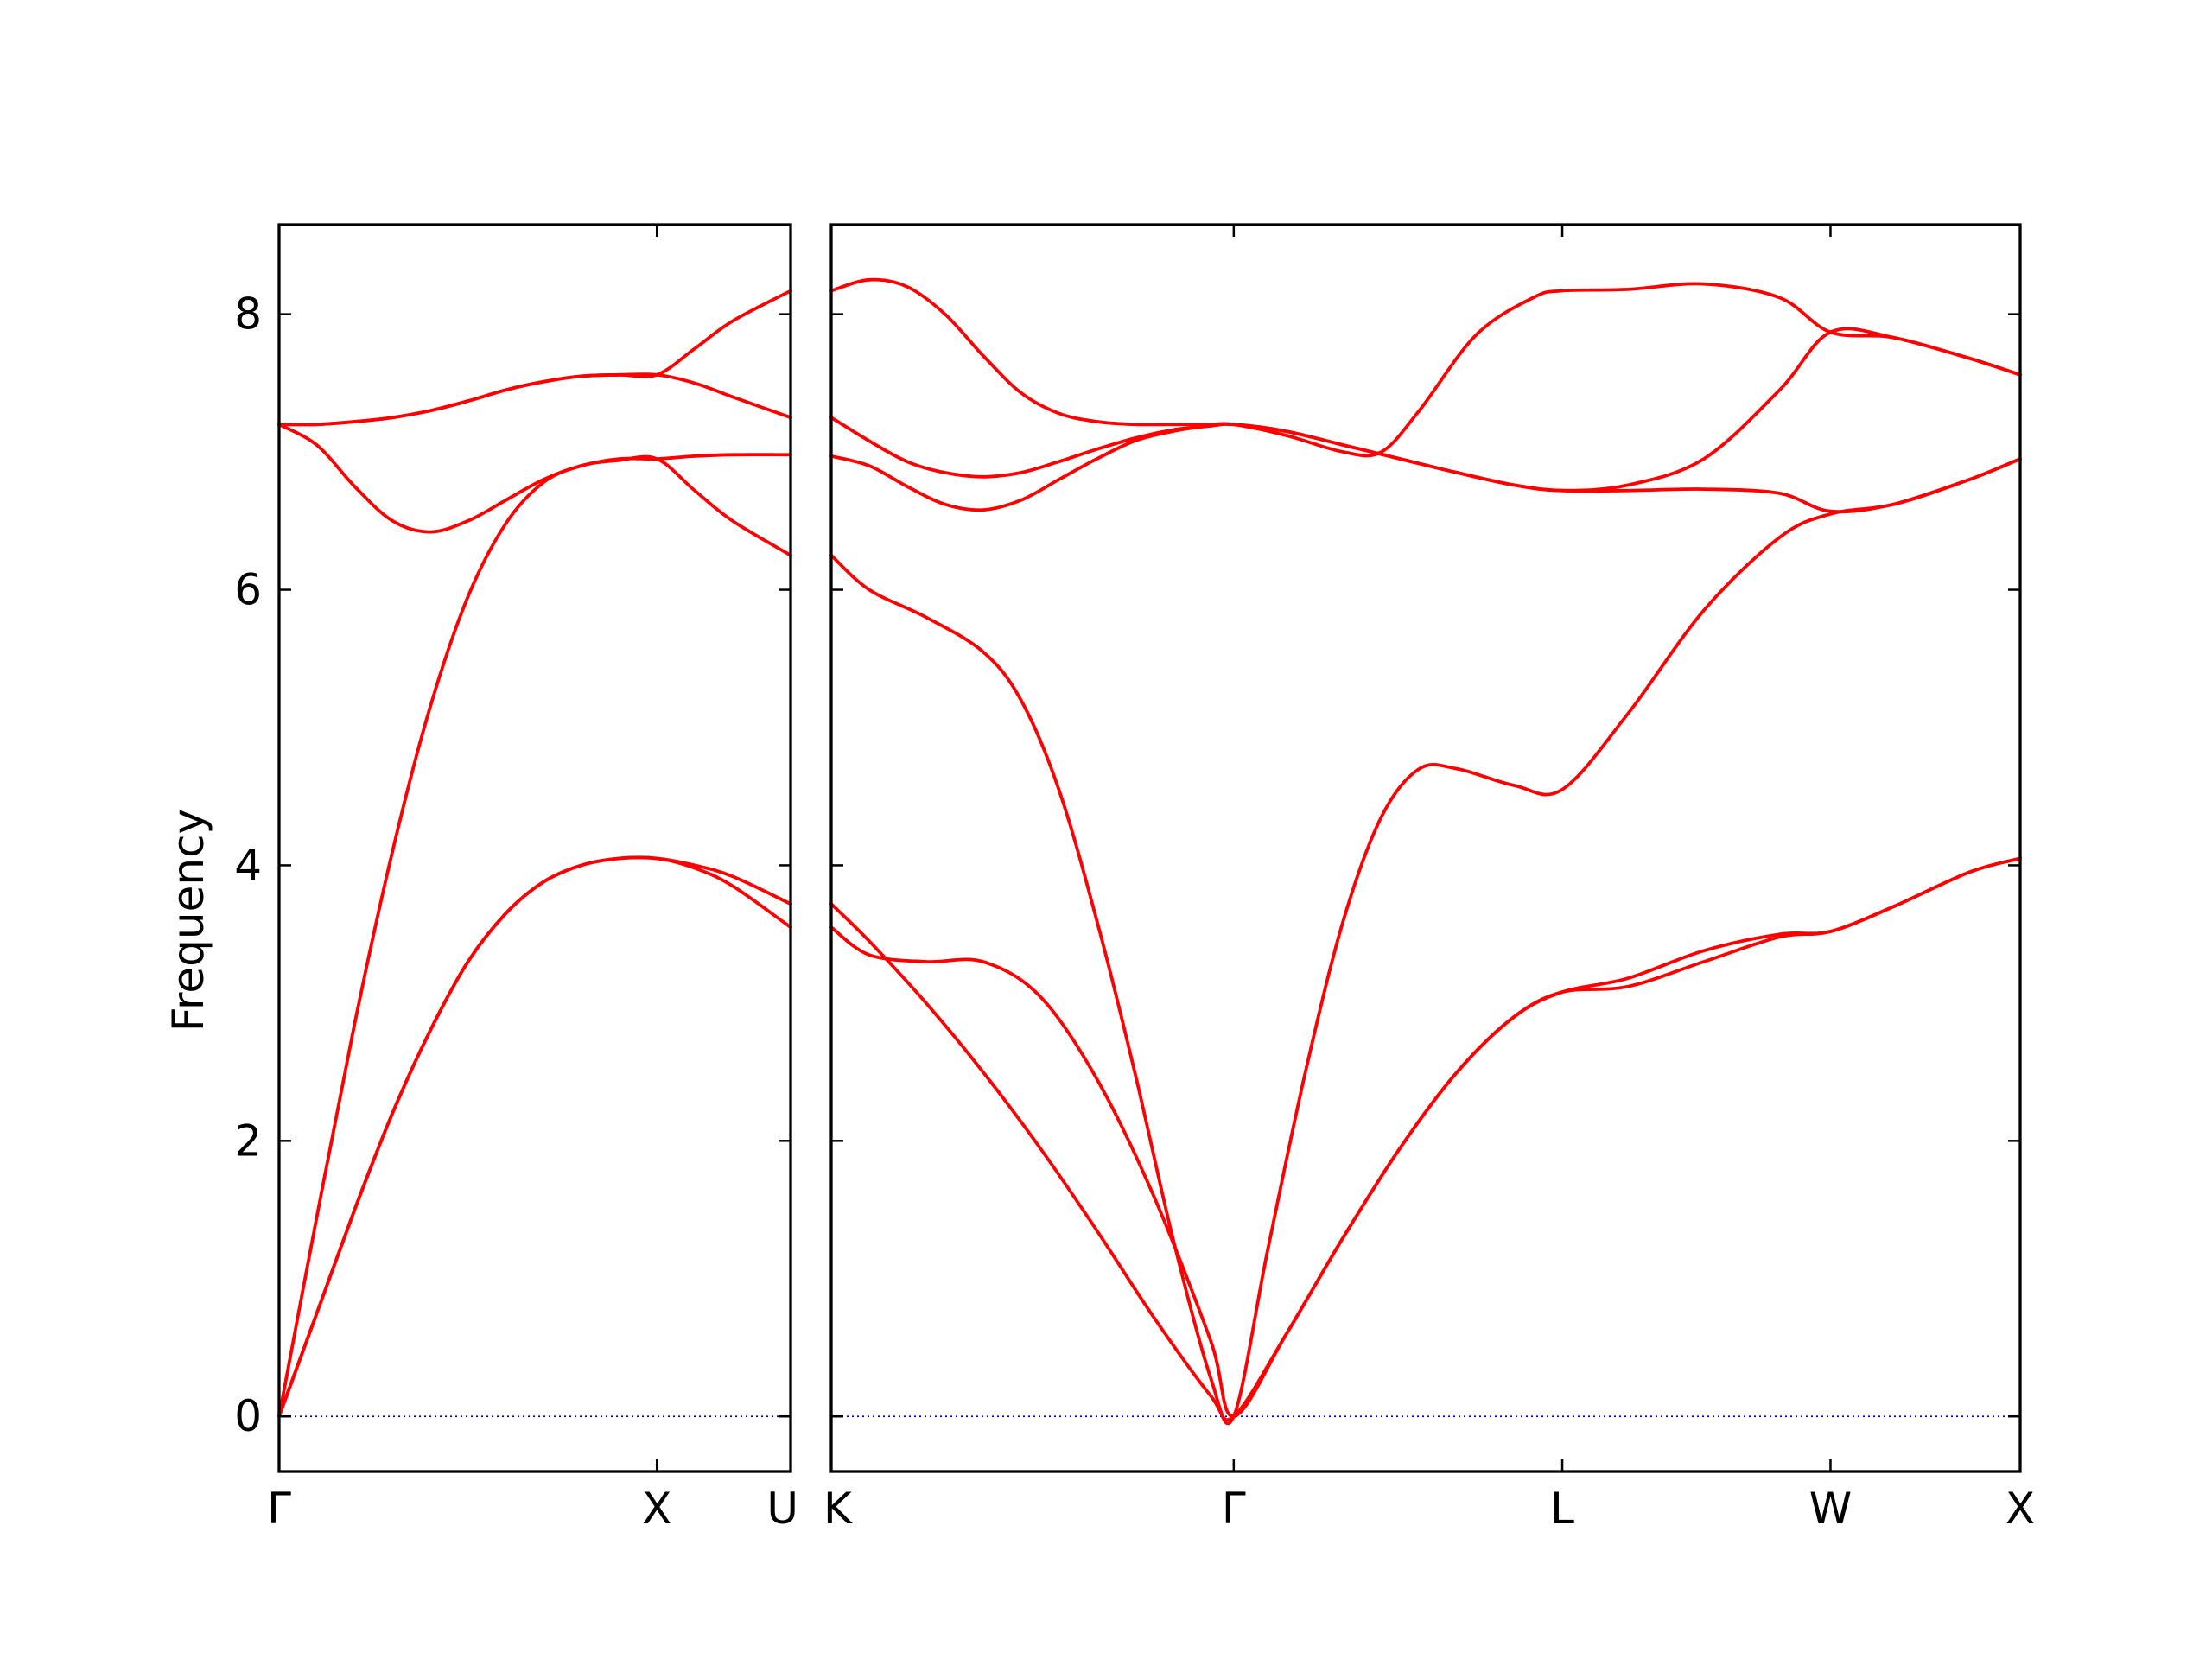 The image size is (2212, 1659). I want to click on y-axis-label: Frequency, so click(188, 920).